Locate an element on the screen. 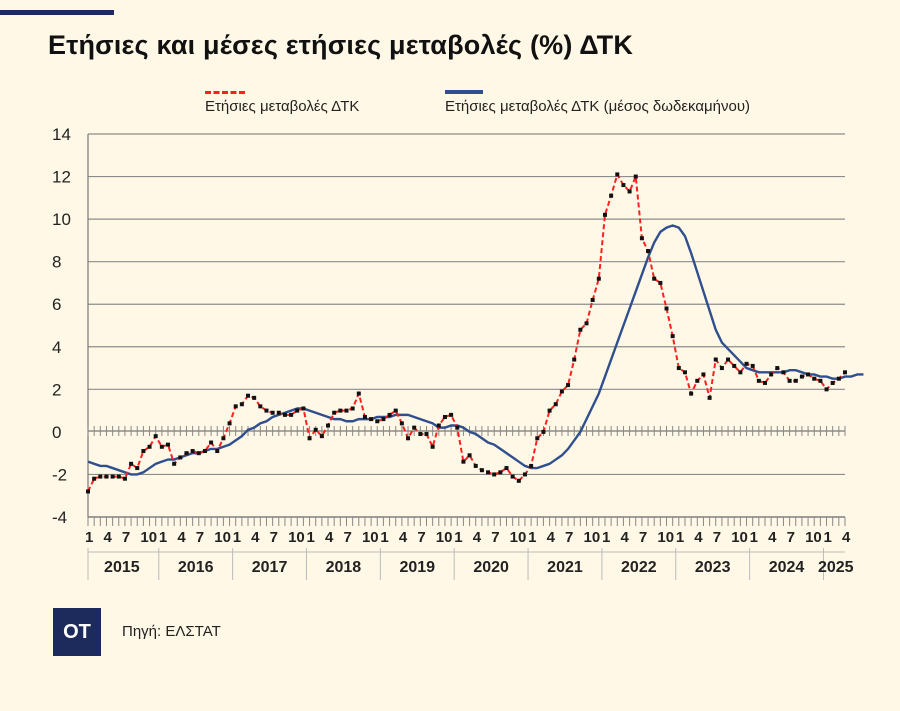 The width and height of the screenshot is (900, 711). y-tick-label: 0 is located at coordinates (56, 432).